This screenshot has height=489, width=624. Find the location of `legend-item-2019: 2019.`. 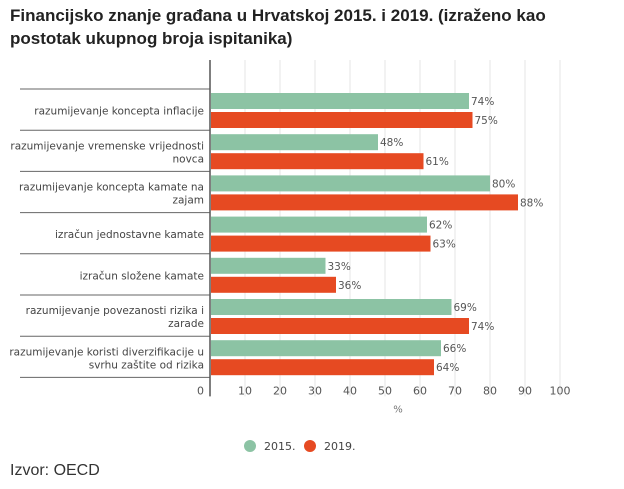

legend-item-2019: 2019. is located at coordinates (330, 446).